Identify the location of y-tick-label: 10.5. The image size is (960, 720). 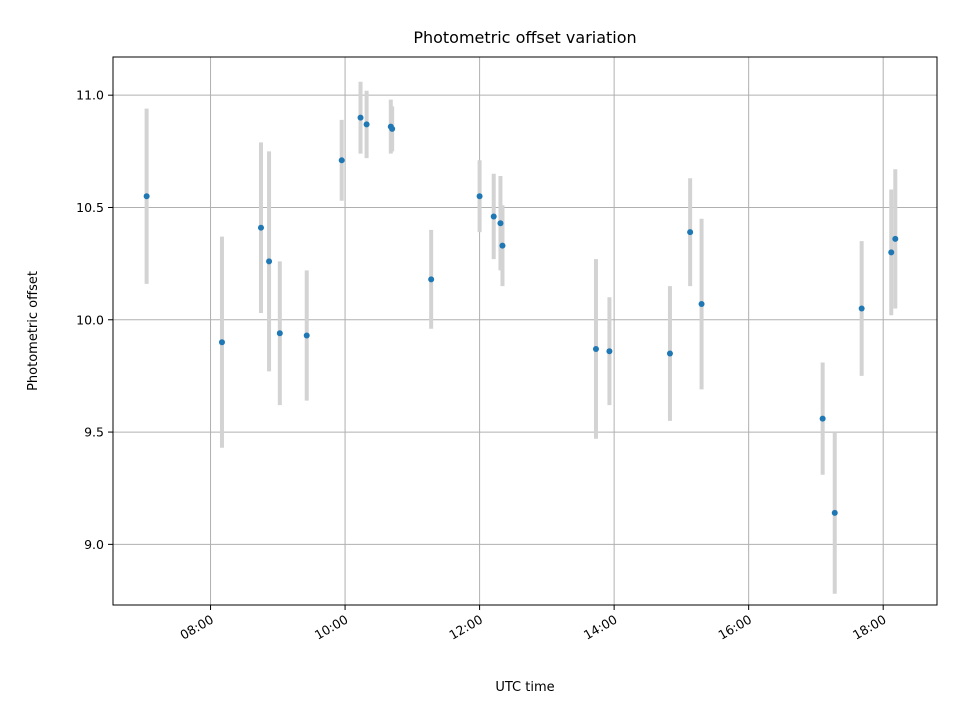
(90, 207).